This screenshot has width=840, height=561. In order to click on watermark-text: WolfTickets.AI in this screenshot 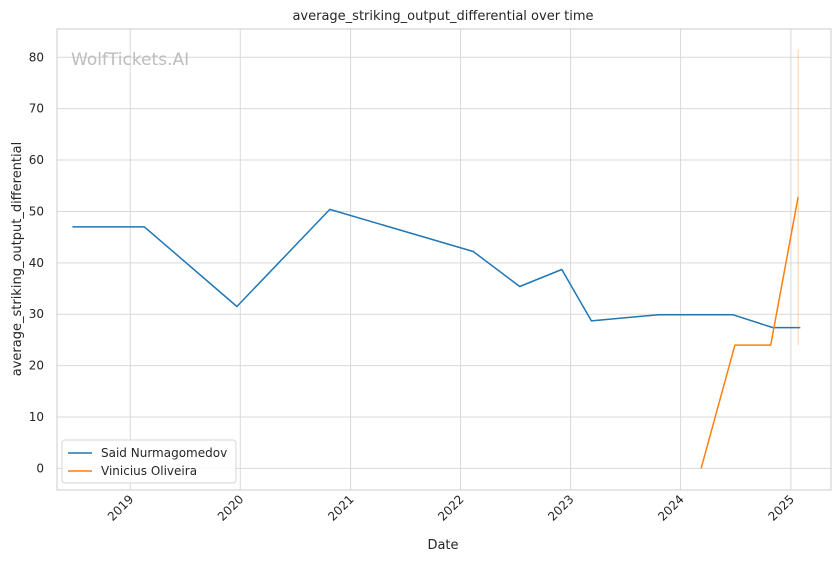, I will do `click(130, 60)`.